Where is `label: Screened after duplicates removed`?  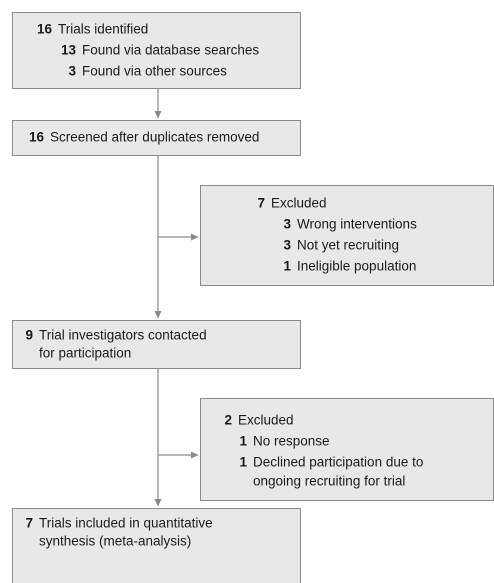 label: Screened after duplicates removed is located at coordinates (154, 137).